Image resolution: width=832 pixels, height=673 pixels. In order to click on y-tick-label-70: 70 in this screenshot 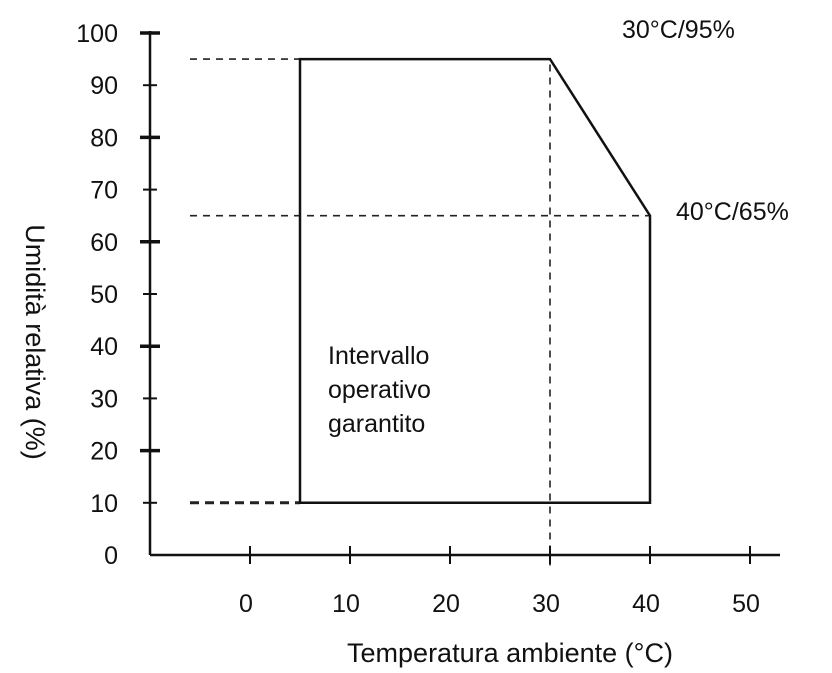, I will do `click(104, 191)`.